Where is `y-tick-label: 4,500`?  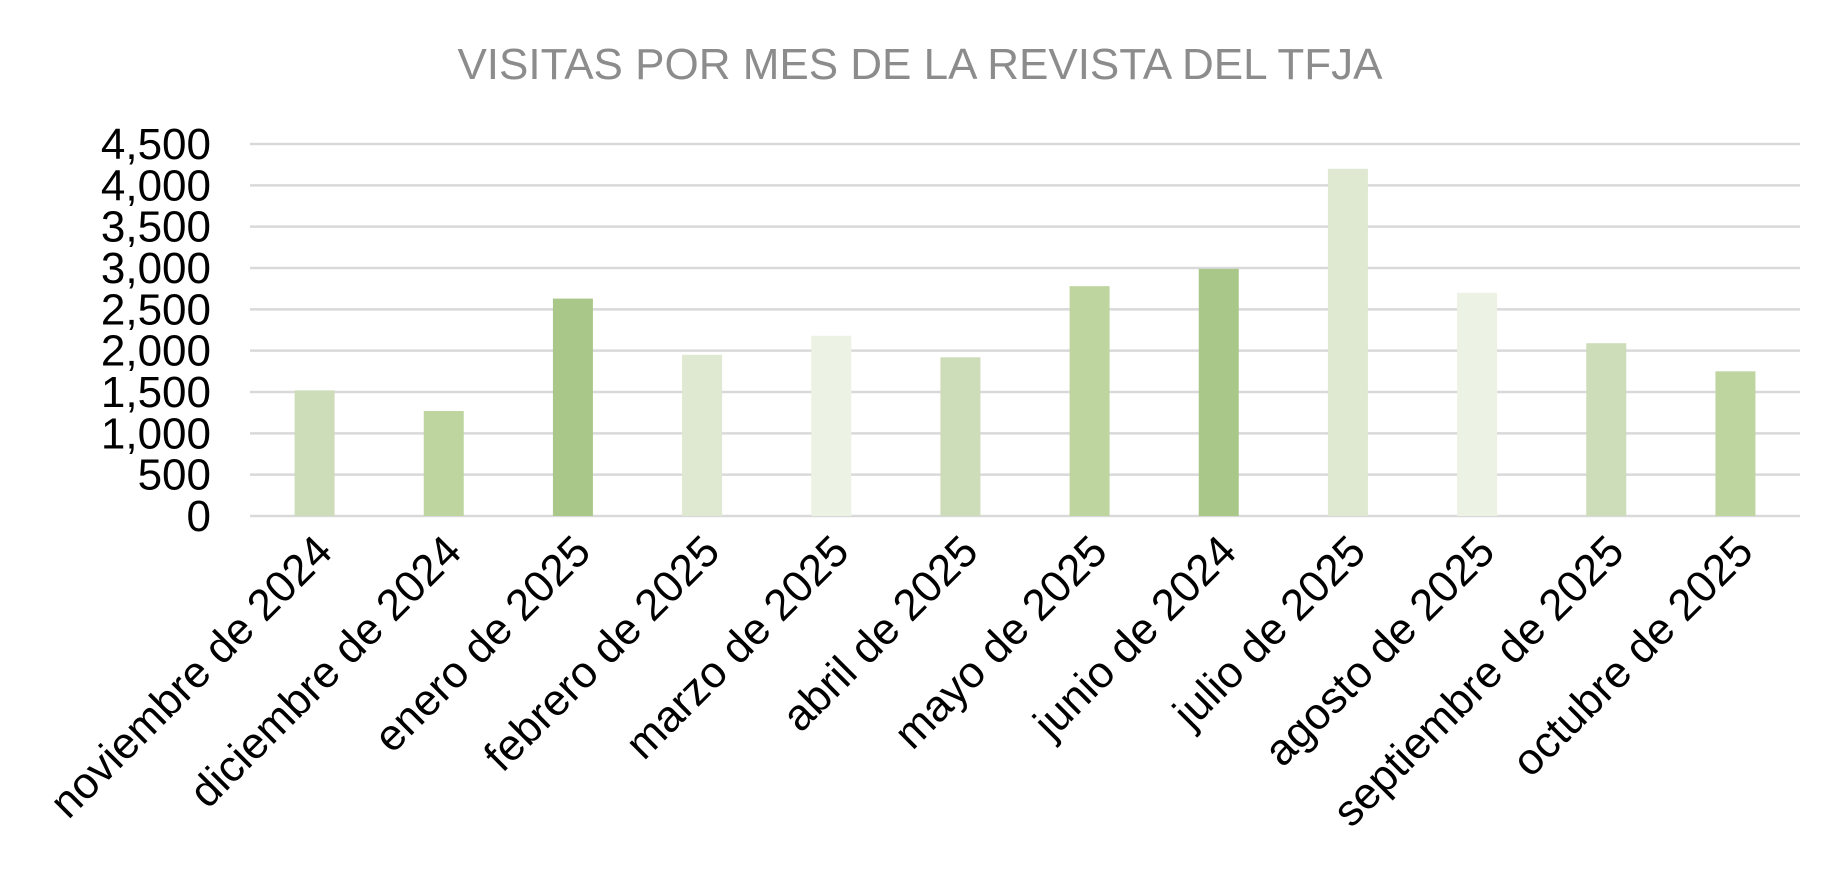 y-tick-label: 4,500 is located at coordinates (156, 144).